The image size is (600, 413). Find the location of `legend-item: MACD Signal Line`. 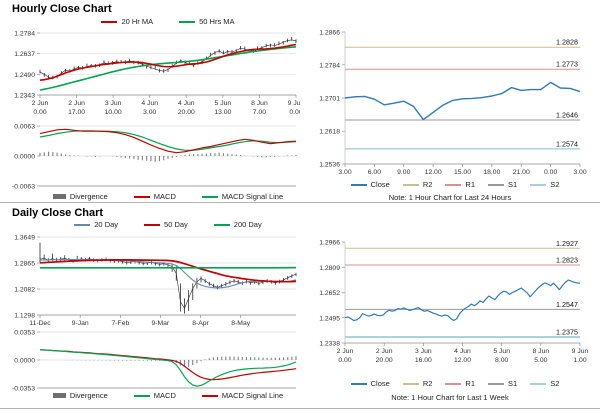

legend-item: MACD Signal Line is located at coordinates (242, 196).